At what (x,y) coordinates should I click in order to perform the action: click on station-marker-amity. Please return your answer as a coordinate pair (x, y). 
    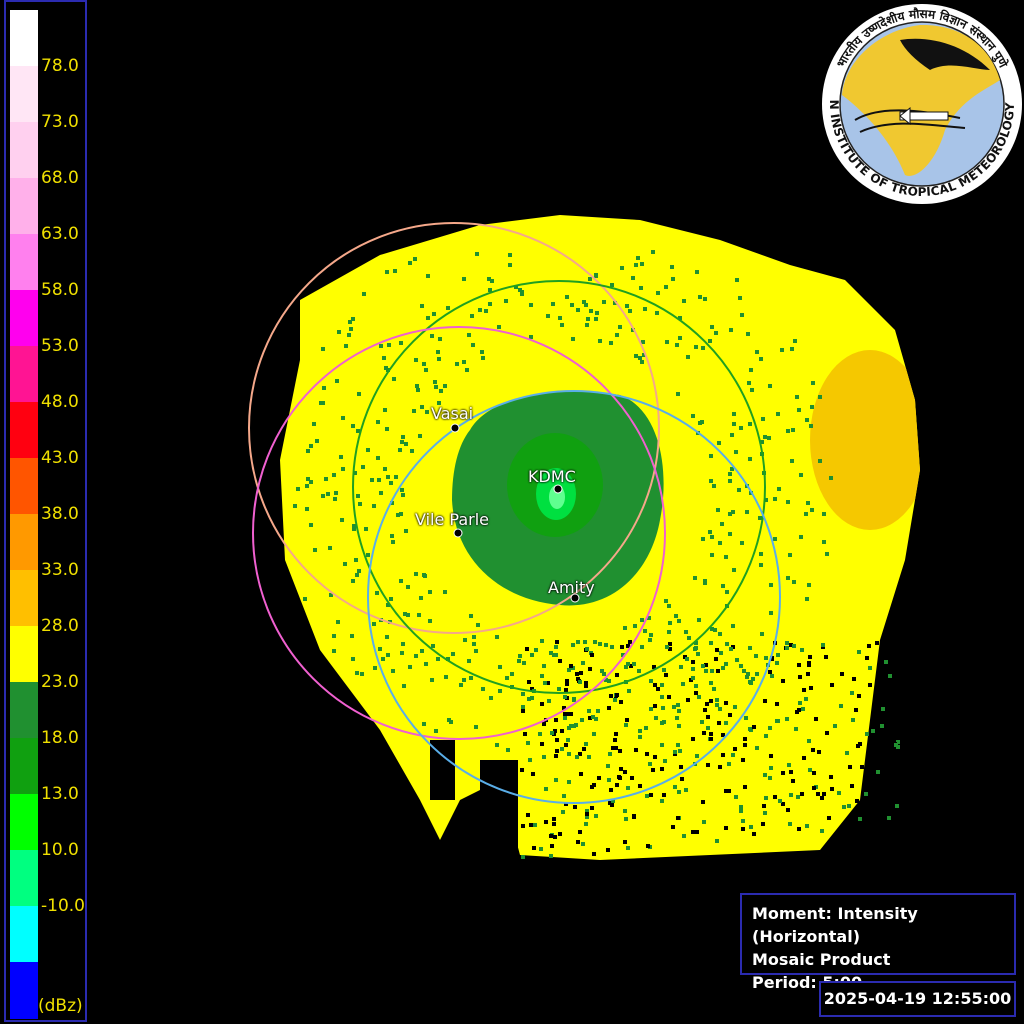
    Looking at the image, I should click on (575, 598).